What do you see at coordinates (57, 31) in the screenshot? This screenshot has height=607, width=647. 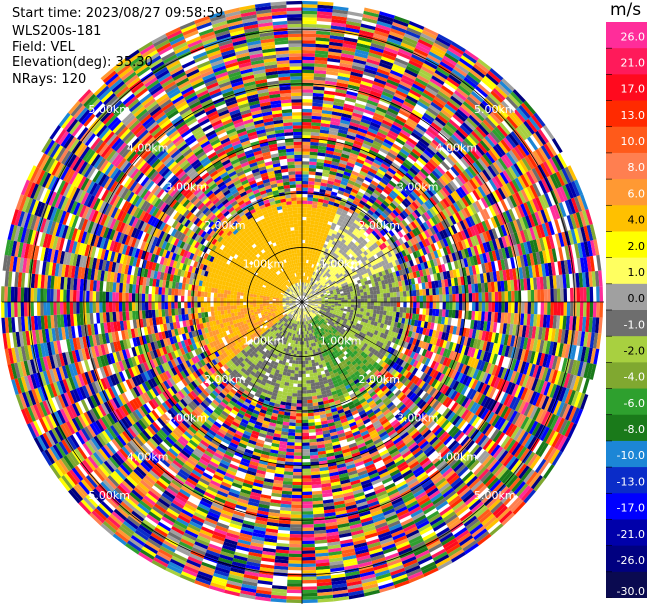 I see `instrument-label: WLS200s-181` at bounding box center [57, 31].